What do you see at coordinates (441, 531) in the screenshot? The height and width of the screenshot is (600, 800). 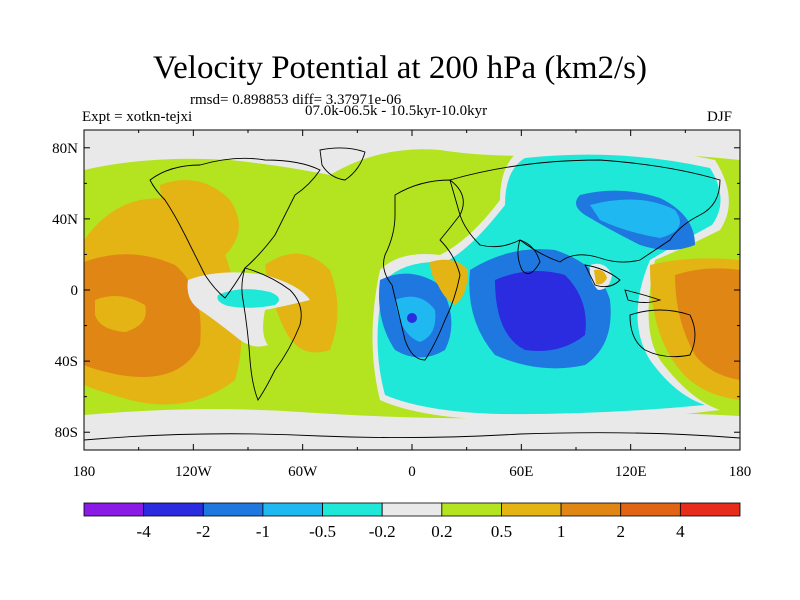 I see `colorbar-label: 0.2` at bounding box center [441, 531].